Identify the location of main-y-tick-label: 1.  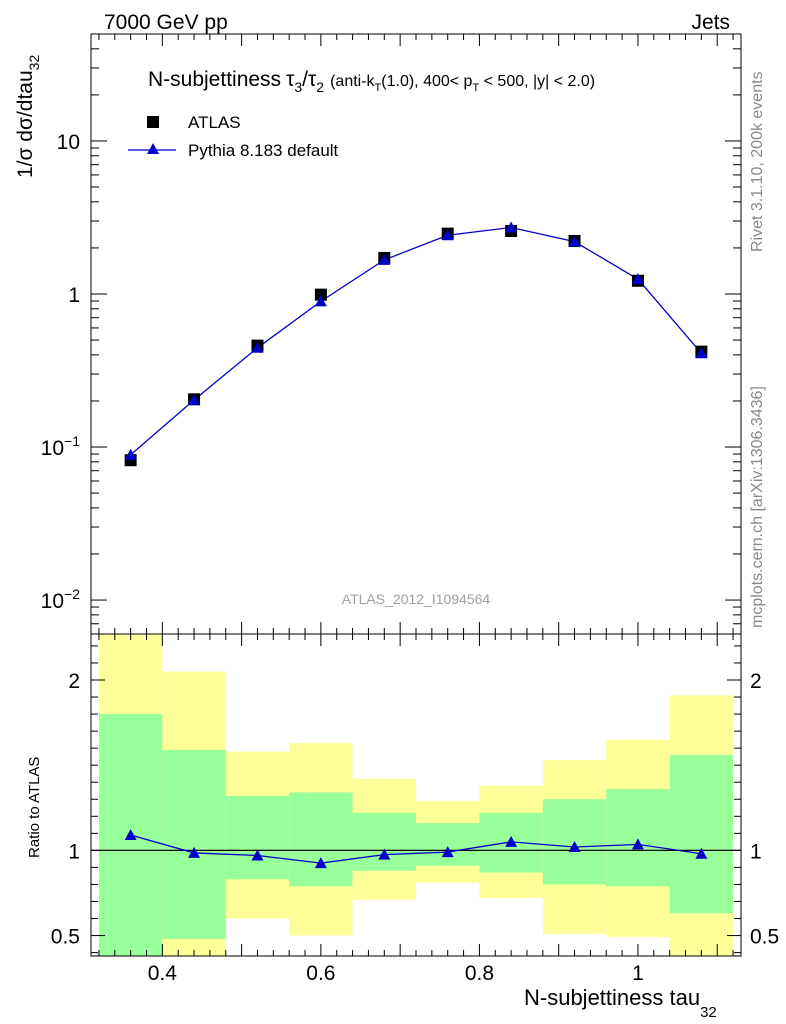
(74, 295).